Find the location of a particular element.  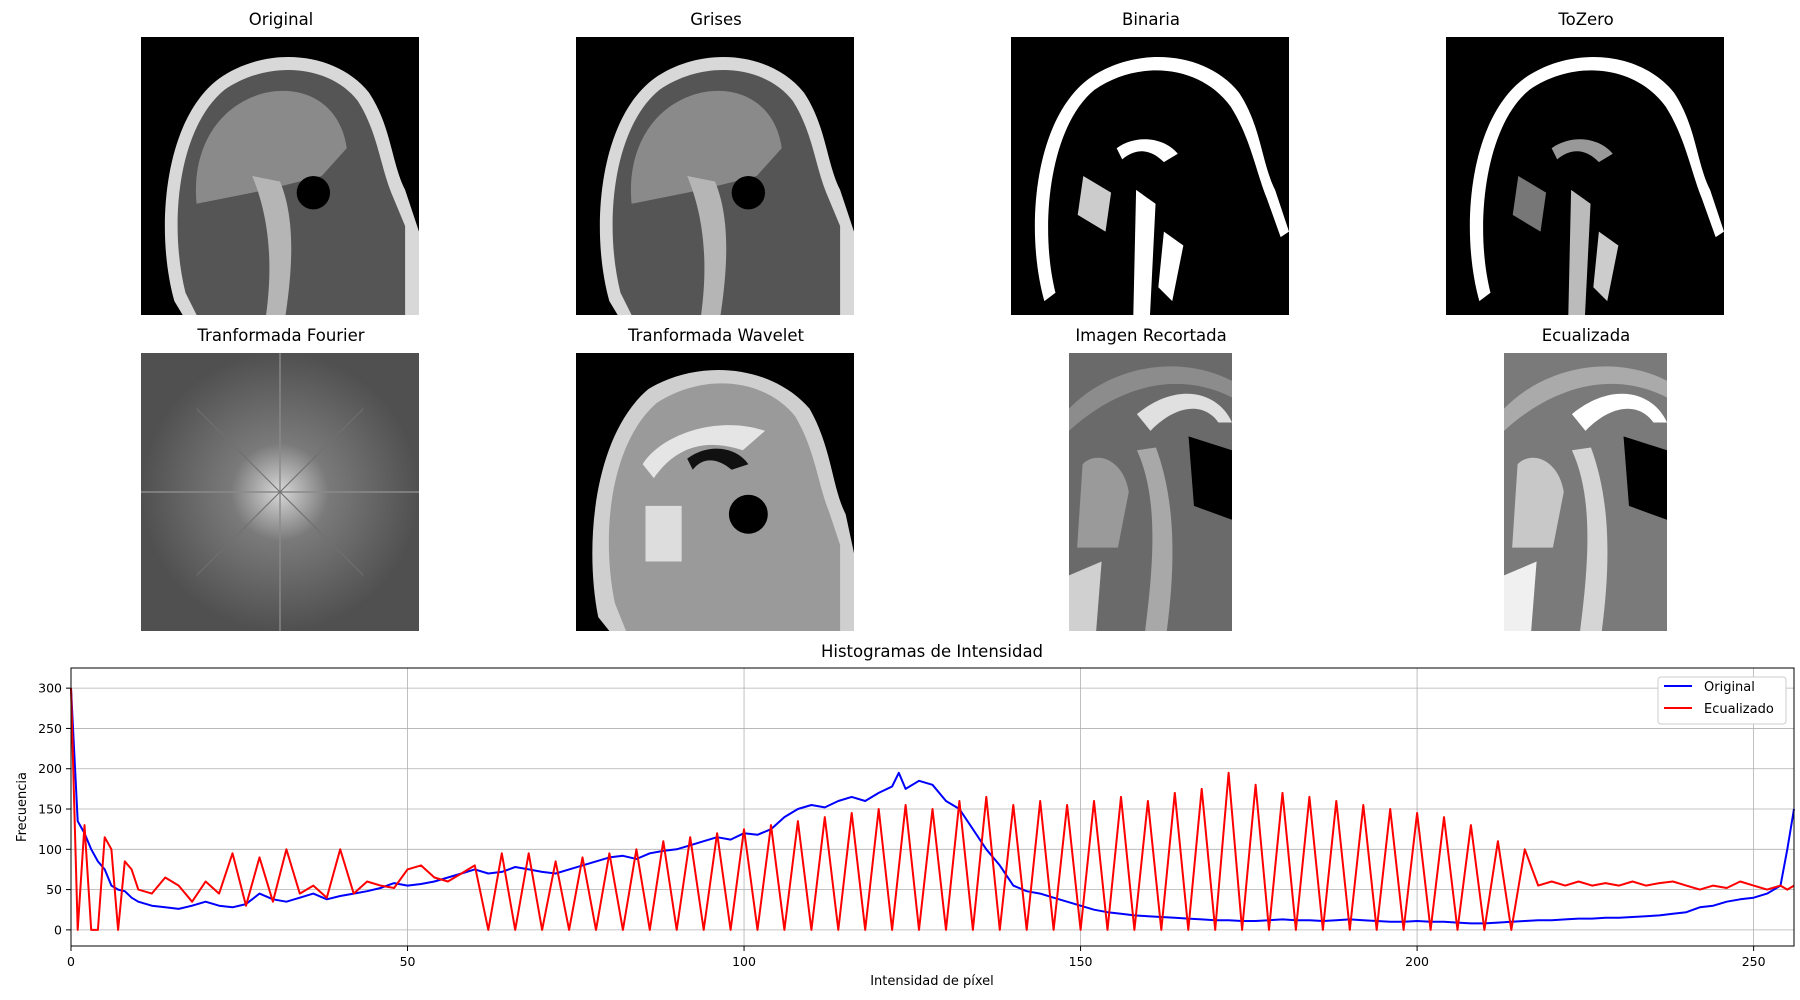

legend: Original Ecualizado is located at coordinates (1722, 700).